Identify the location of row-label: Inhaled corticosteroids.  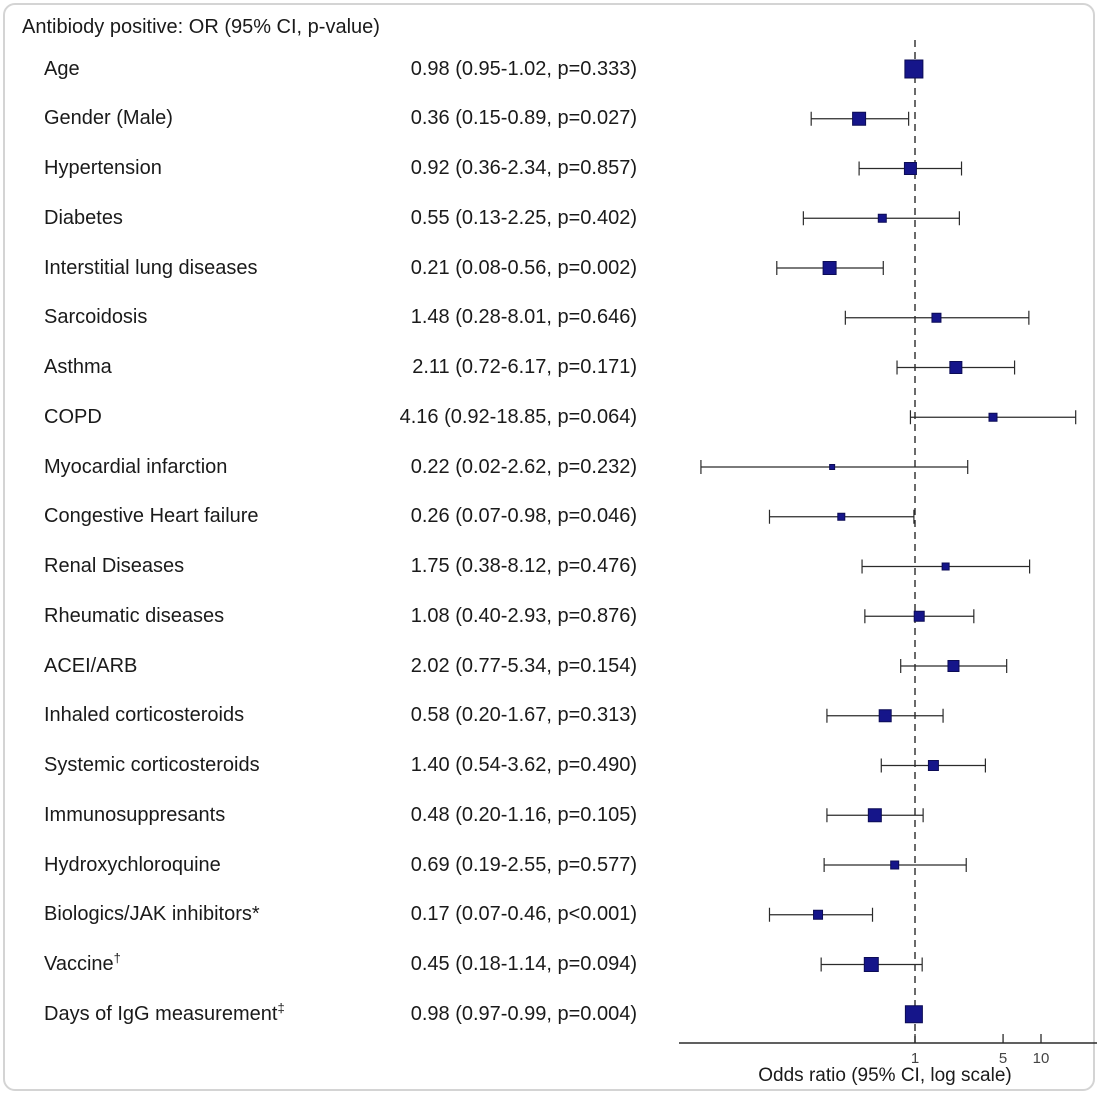
(144, 715).